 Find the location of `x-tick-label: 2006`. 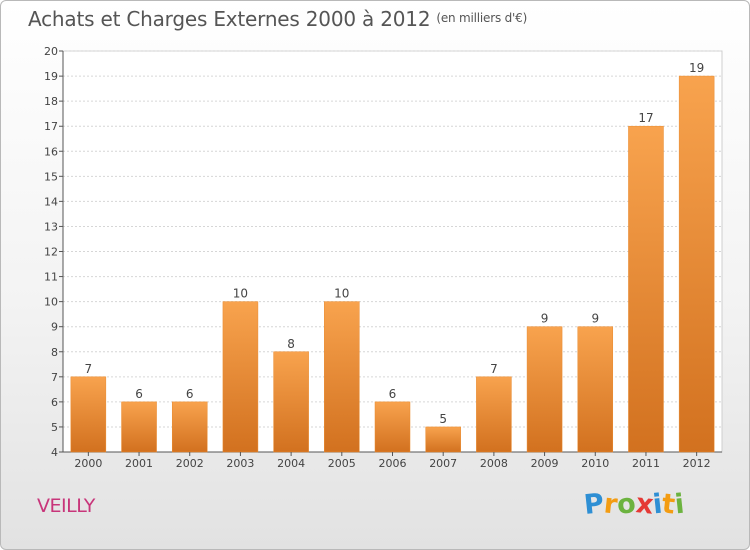

x-tick-label: 2006 is located at coordinates (393, 463).